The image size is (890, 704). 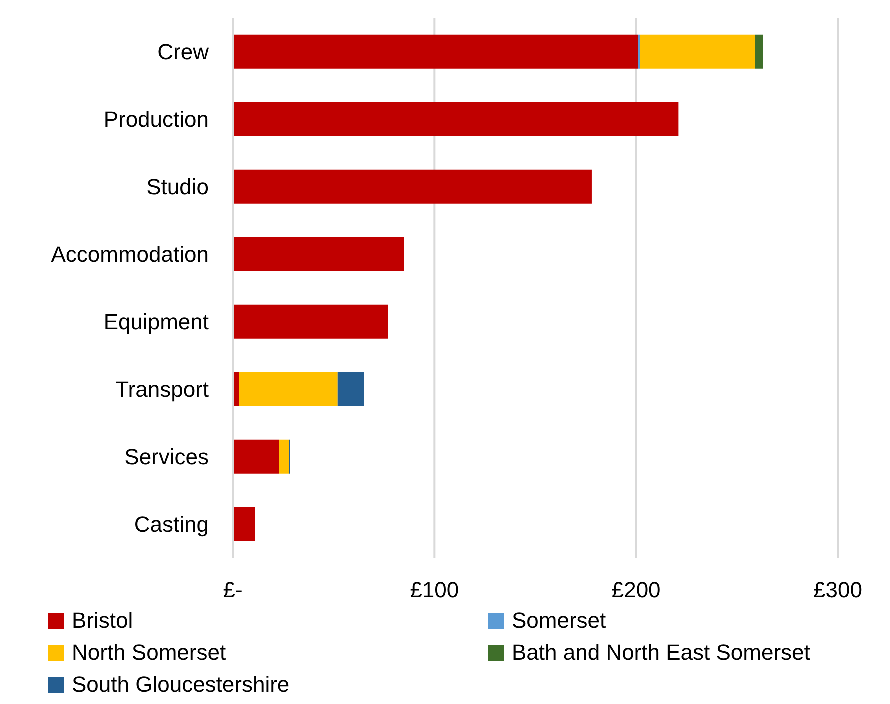 What do you see at coordinates (130, 255) in the screenshot?
I see `y-tick-label: Accommodation` at bounding box center [130, 255].